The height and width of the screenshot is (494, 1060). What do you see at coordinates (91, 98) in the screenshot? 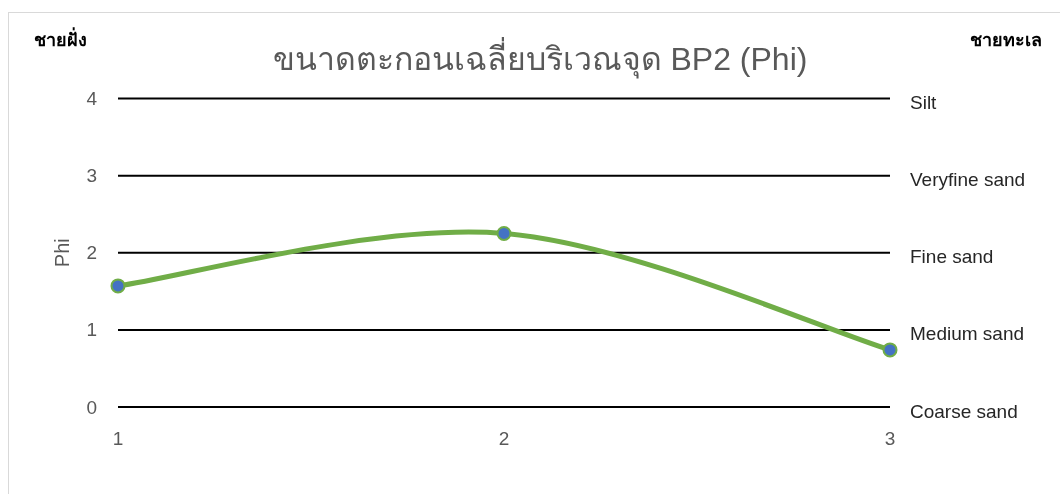
I see `y-tick-label: 4` at bounding box center [91, 98].